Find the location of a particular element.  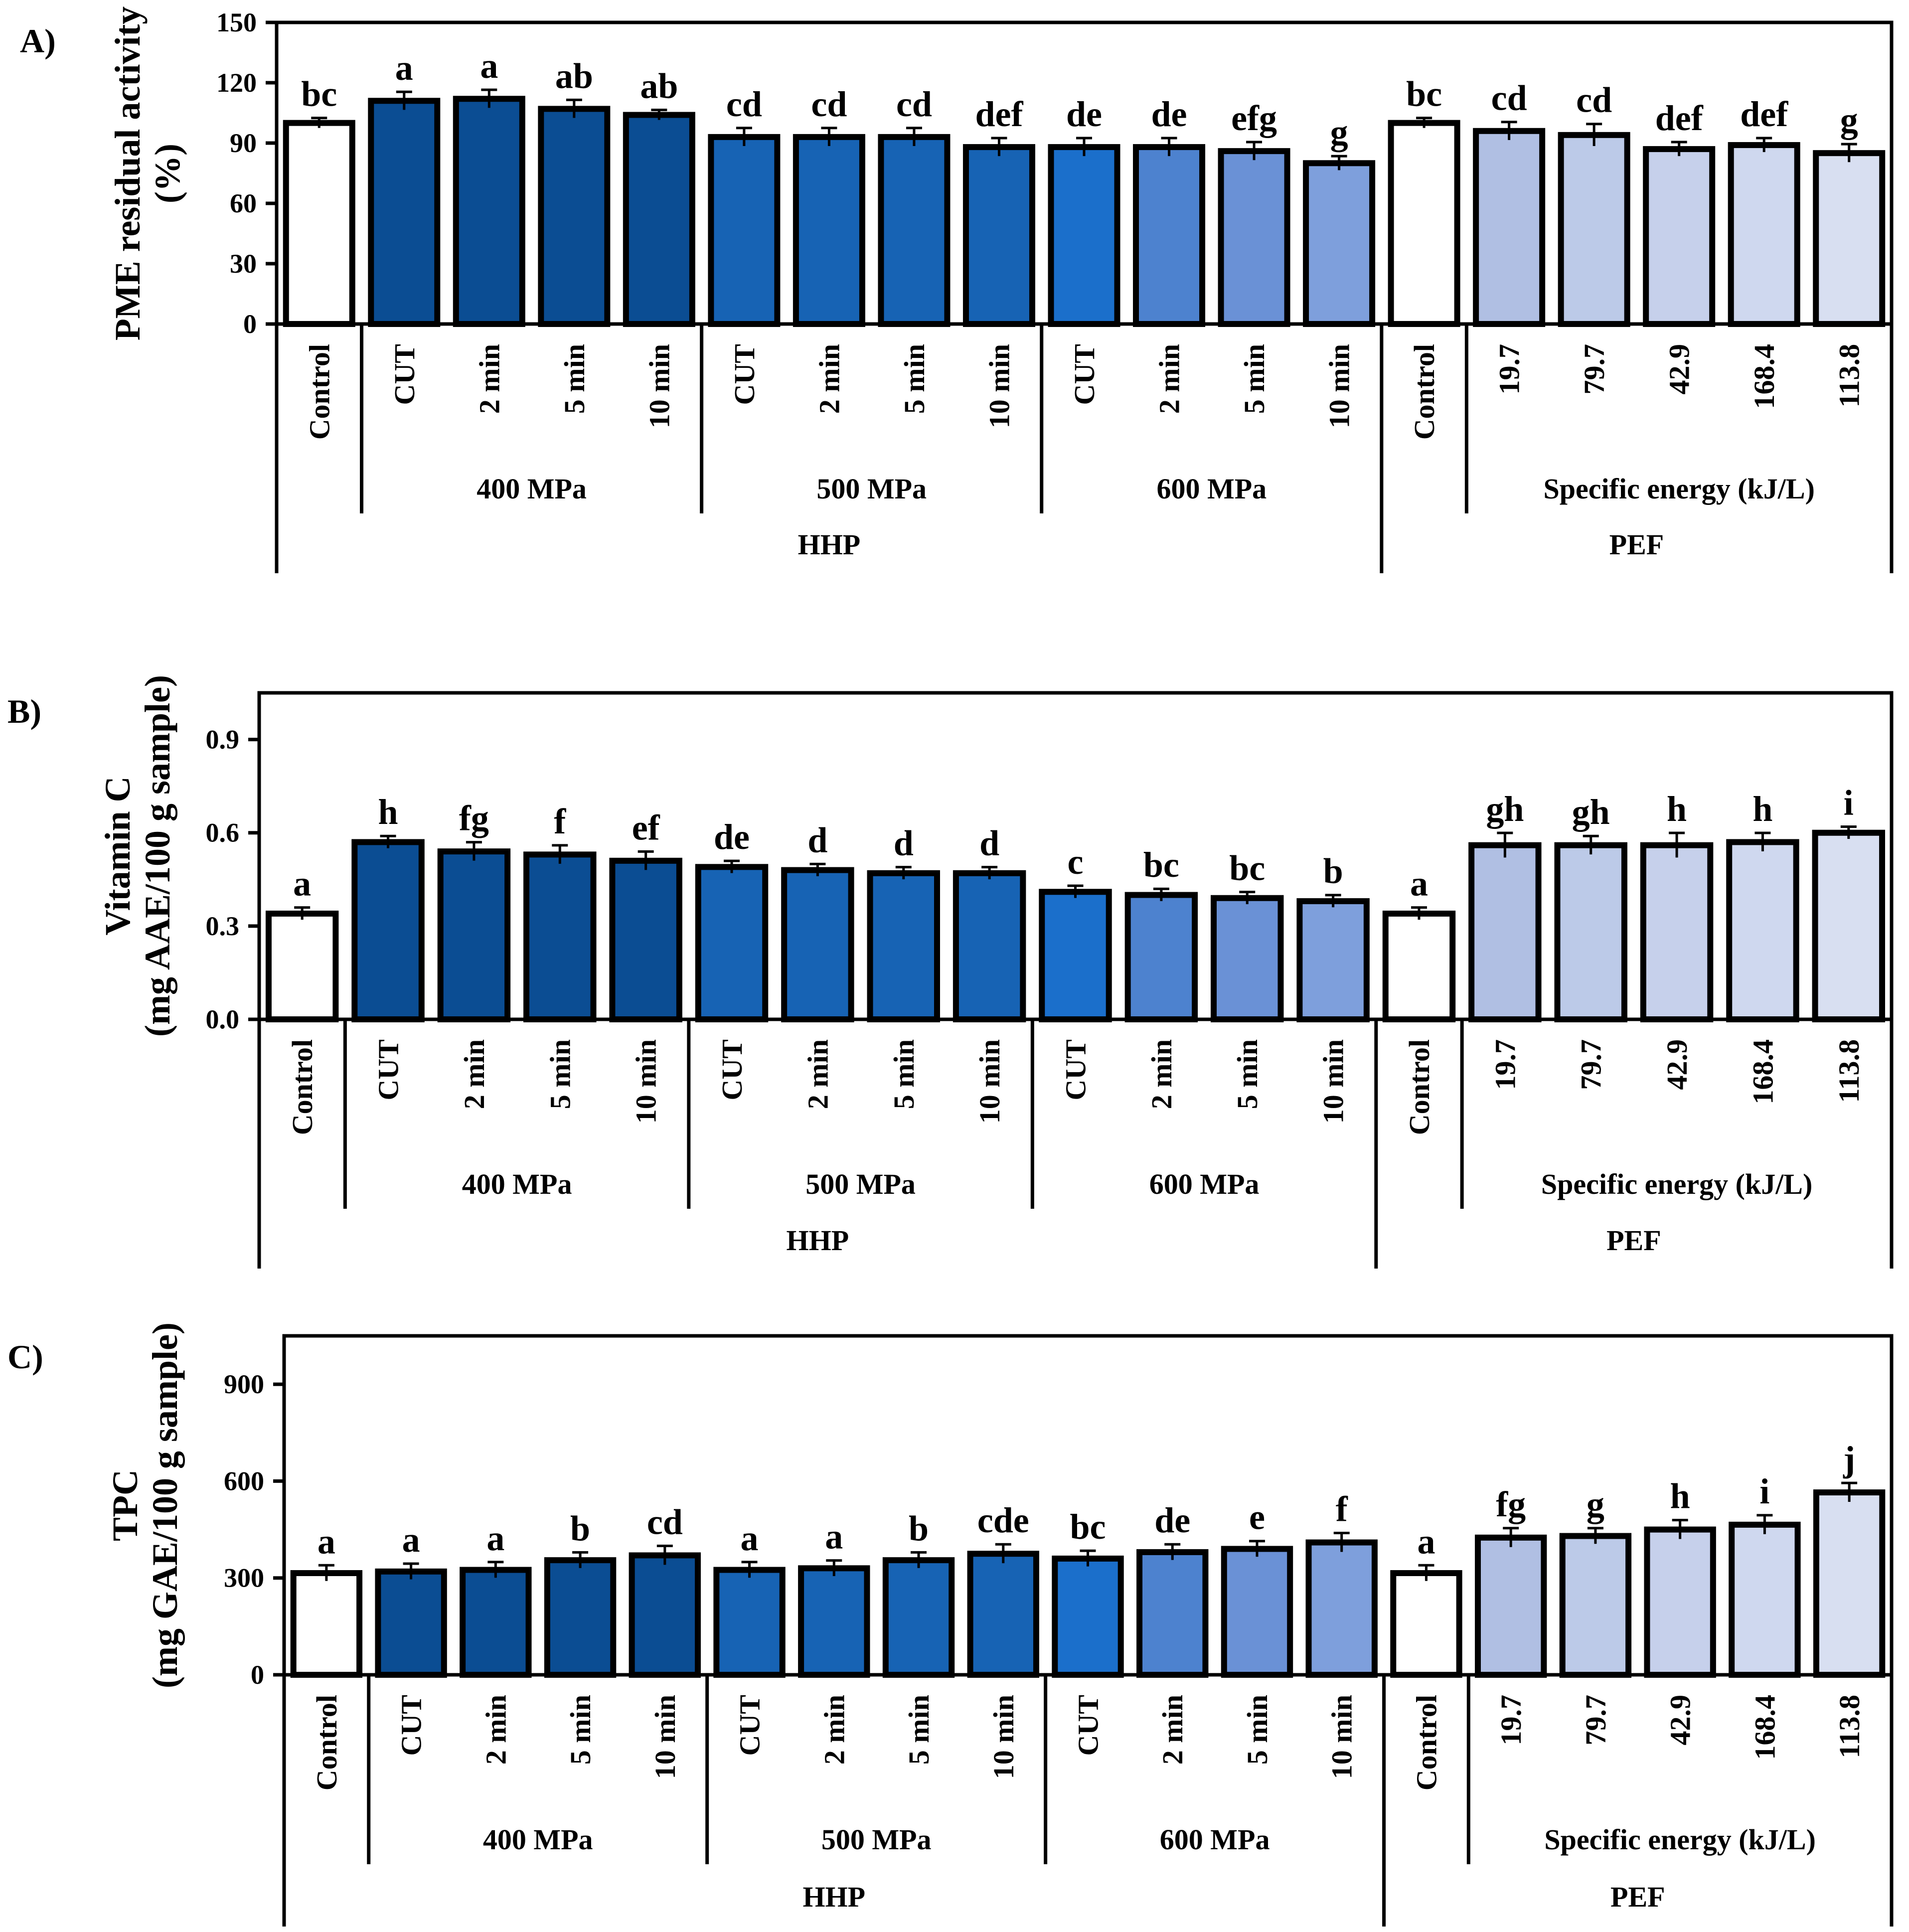

group-label: 500 MPa is located at coordinates (871, 489).